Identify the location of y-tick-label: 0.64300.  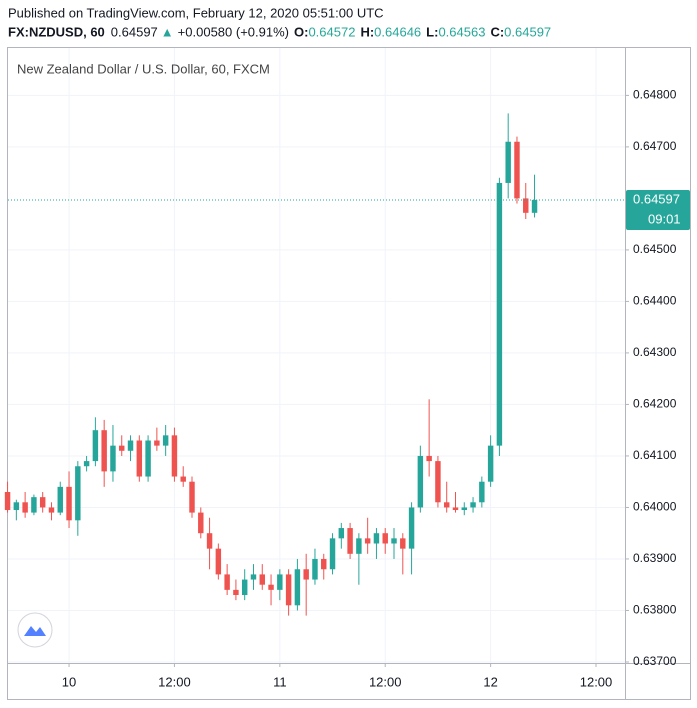
(655, 352).